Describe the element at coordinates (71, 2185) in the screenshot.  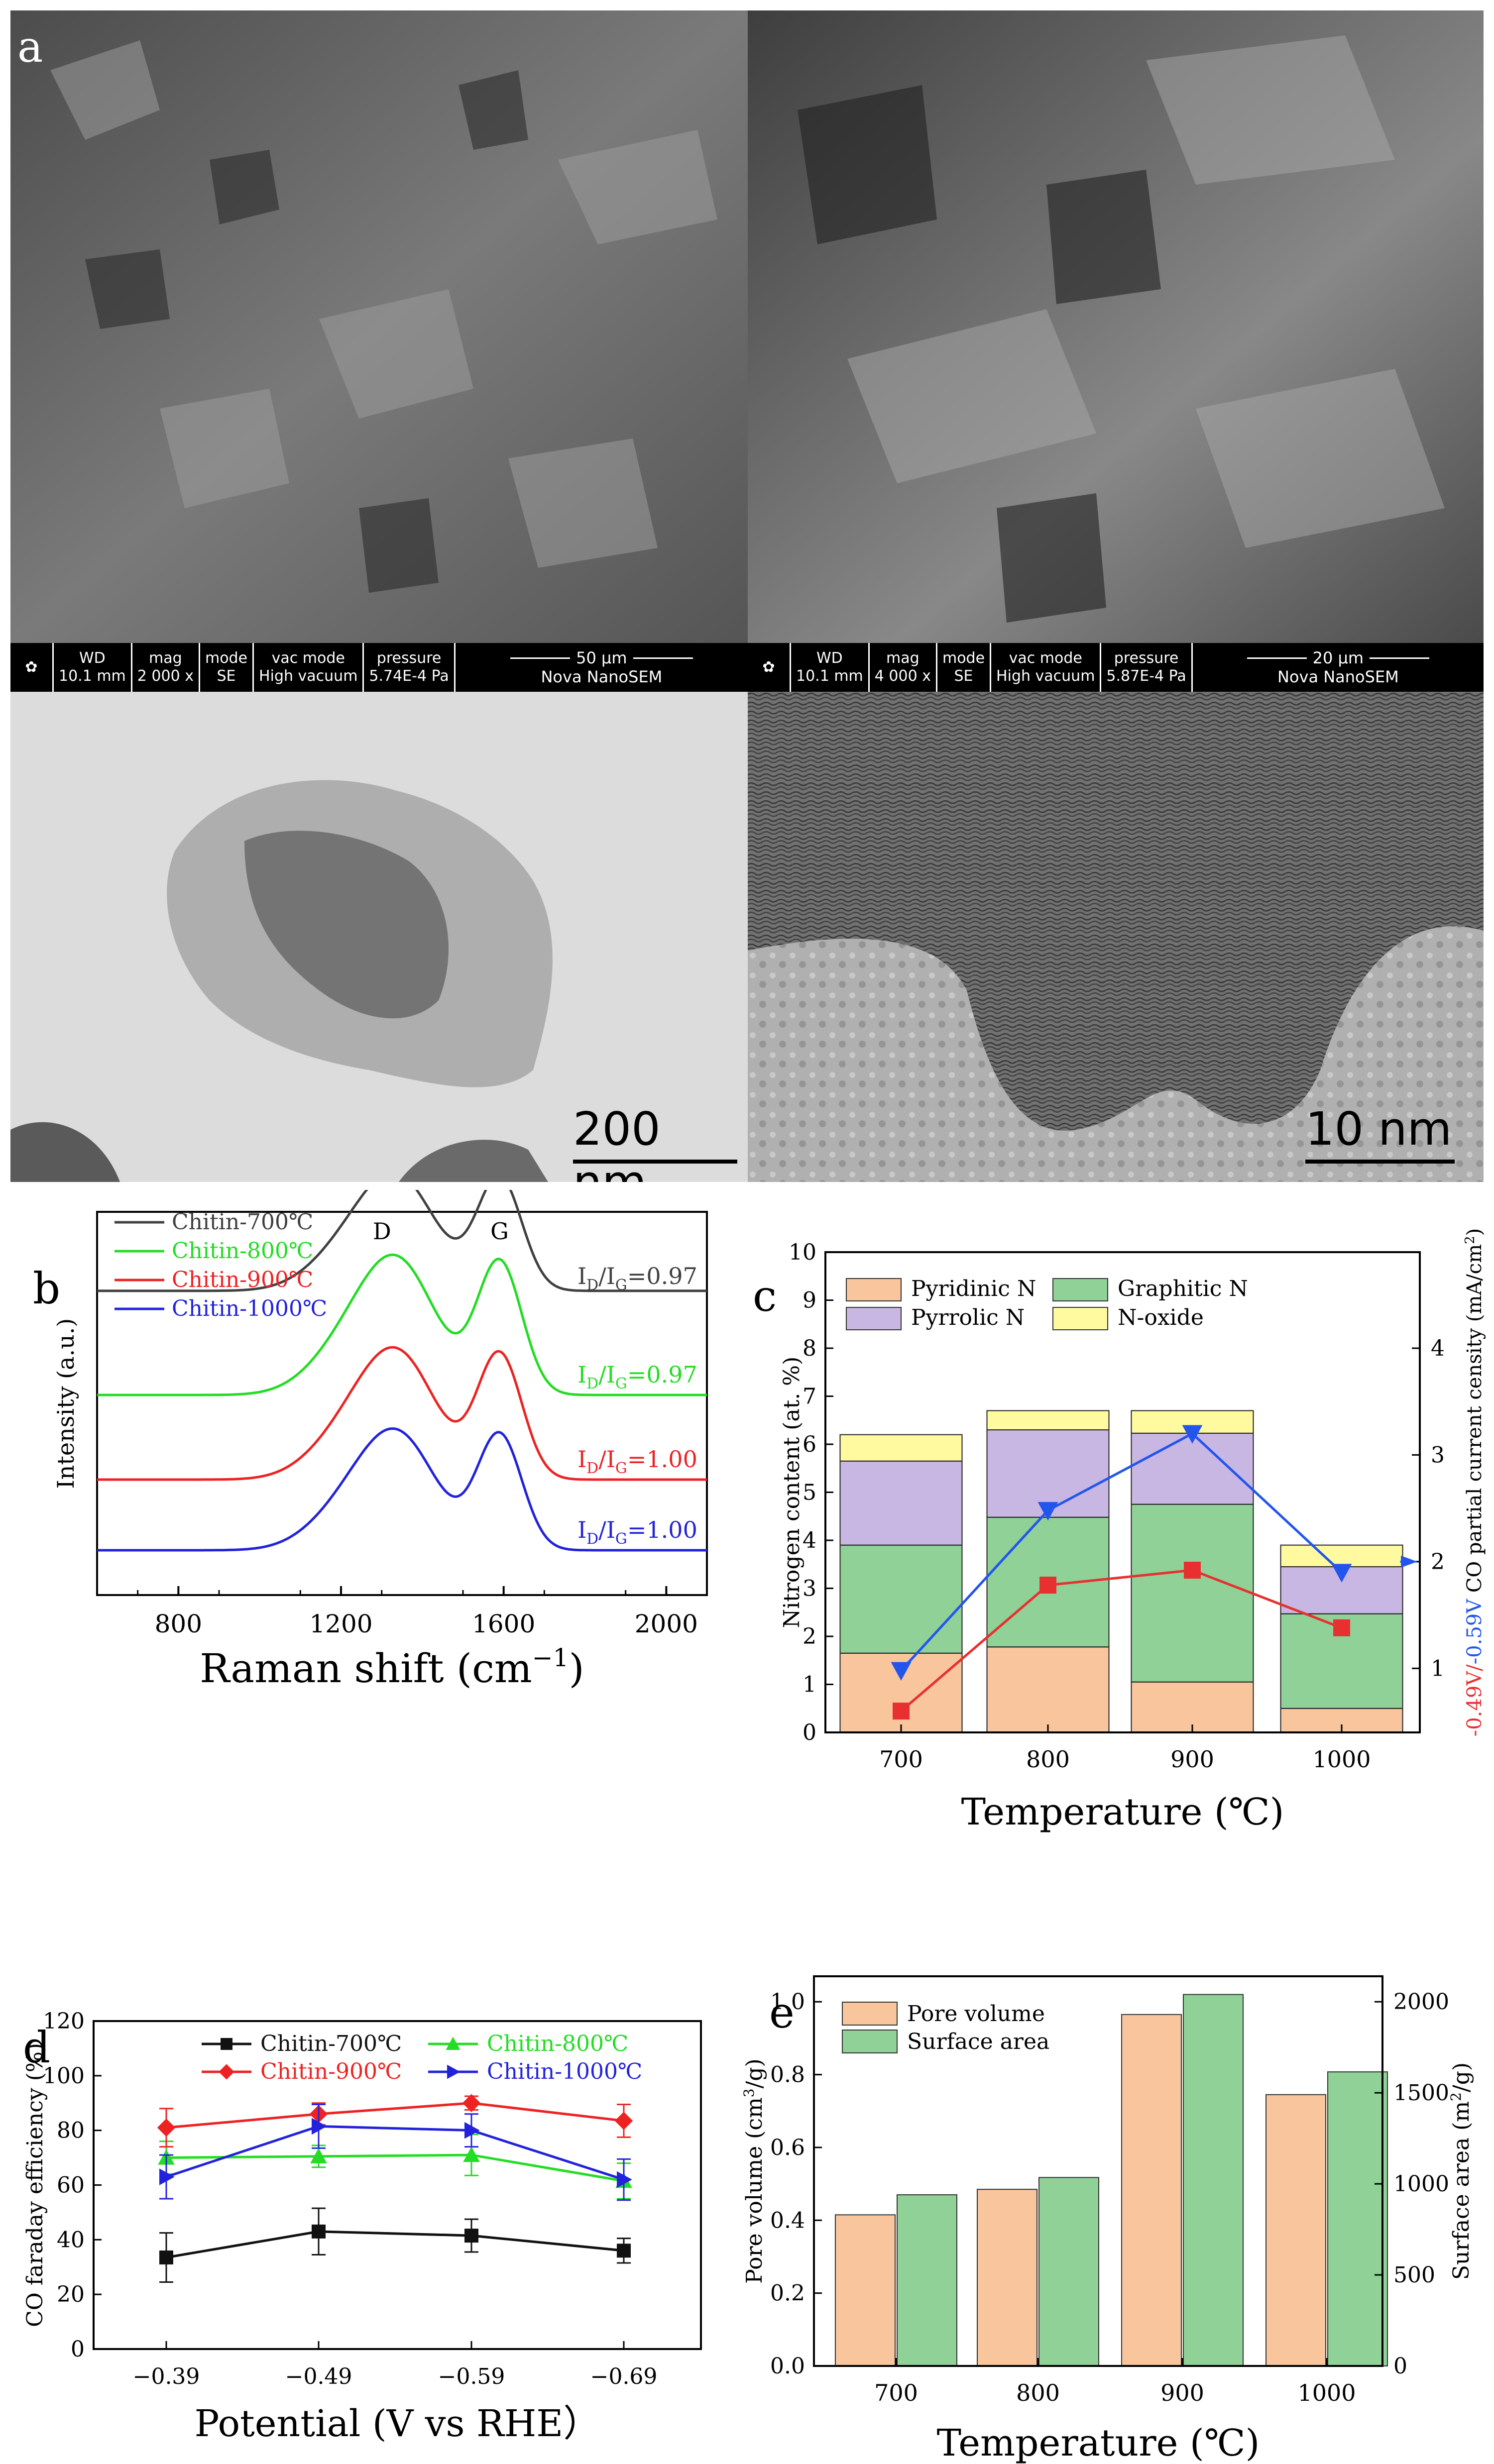
I see `fe-ytick-label: 60` at that location.